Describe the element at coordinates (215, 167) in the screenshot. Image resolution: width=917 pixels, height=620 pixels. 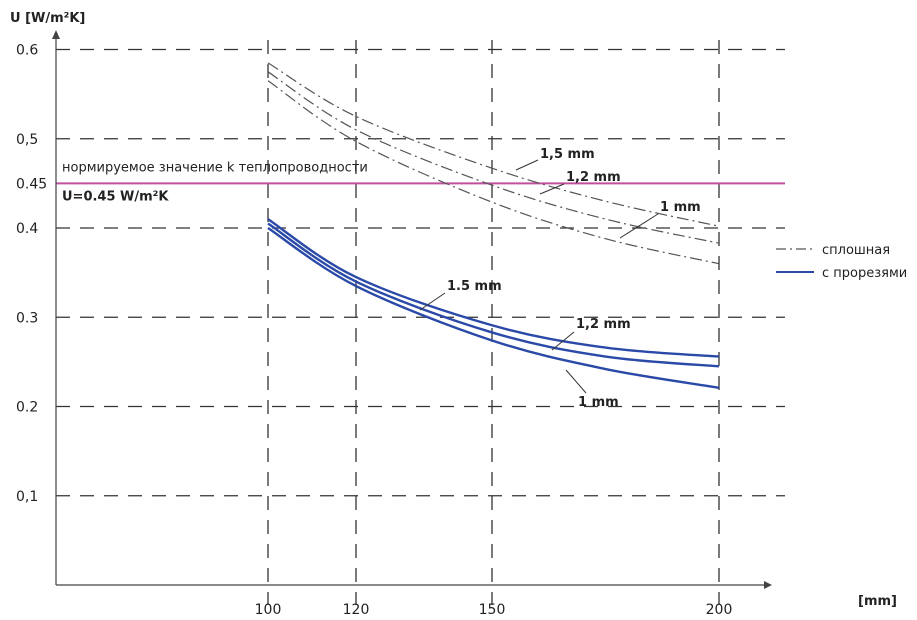
I see `reference-line-label: нормируемое значение k теплопроводности` at that location.